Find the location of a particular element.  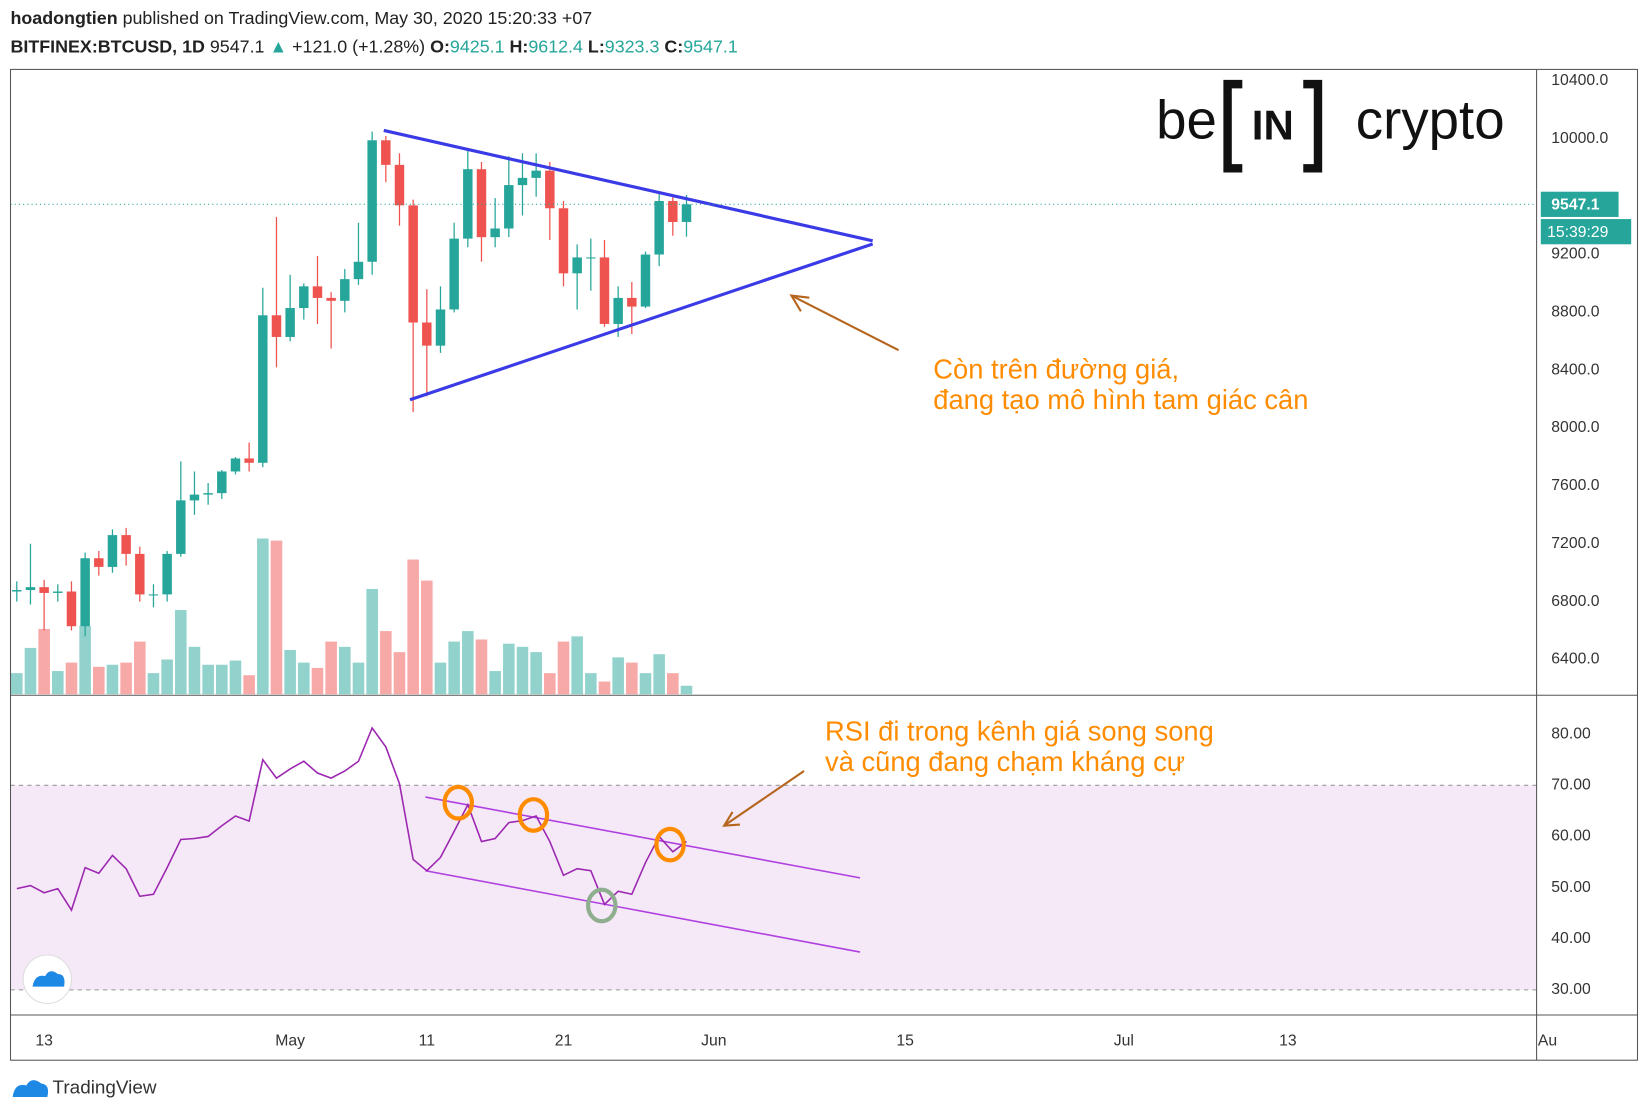

footer-text: TradingView is located at coordinates (105, 1088).